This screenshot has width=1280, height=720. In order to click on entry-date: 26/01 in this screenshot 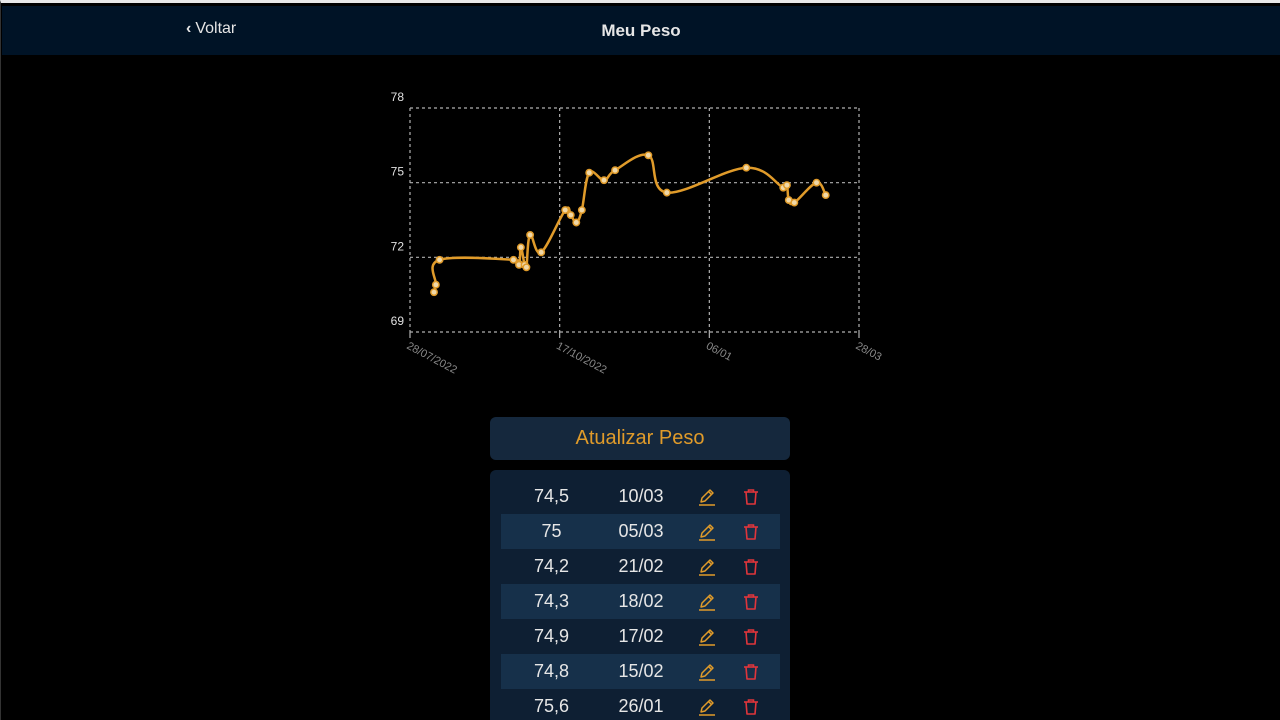, I will do `click(641, 706)`.